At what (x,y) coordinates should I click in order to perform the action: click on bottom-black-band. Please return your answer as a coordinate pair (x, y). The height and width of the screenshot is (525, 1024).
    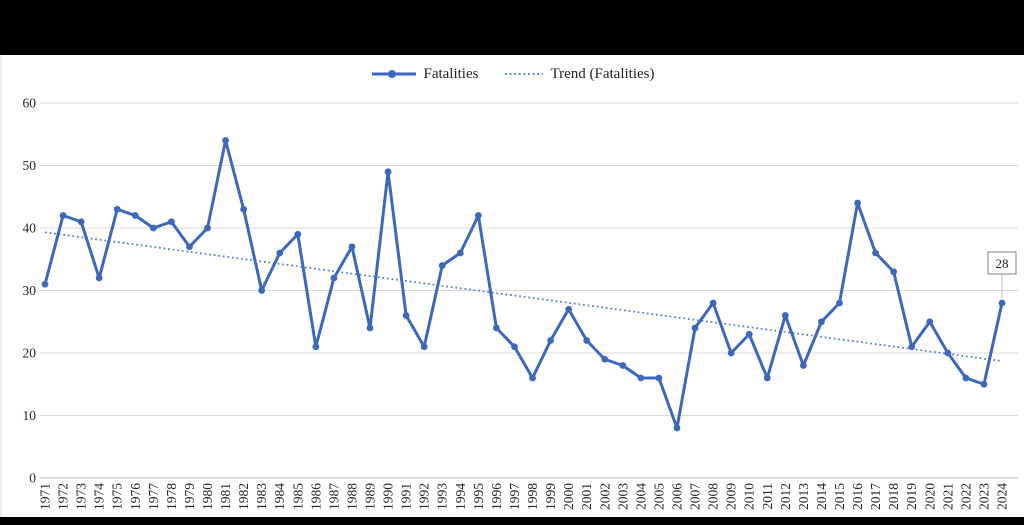
    Looking at the image, I should click on (512, 521).